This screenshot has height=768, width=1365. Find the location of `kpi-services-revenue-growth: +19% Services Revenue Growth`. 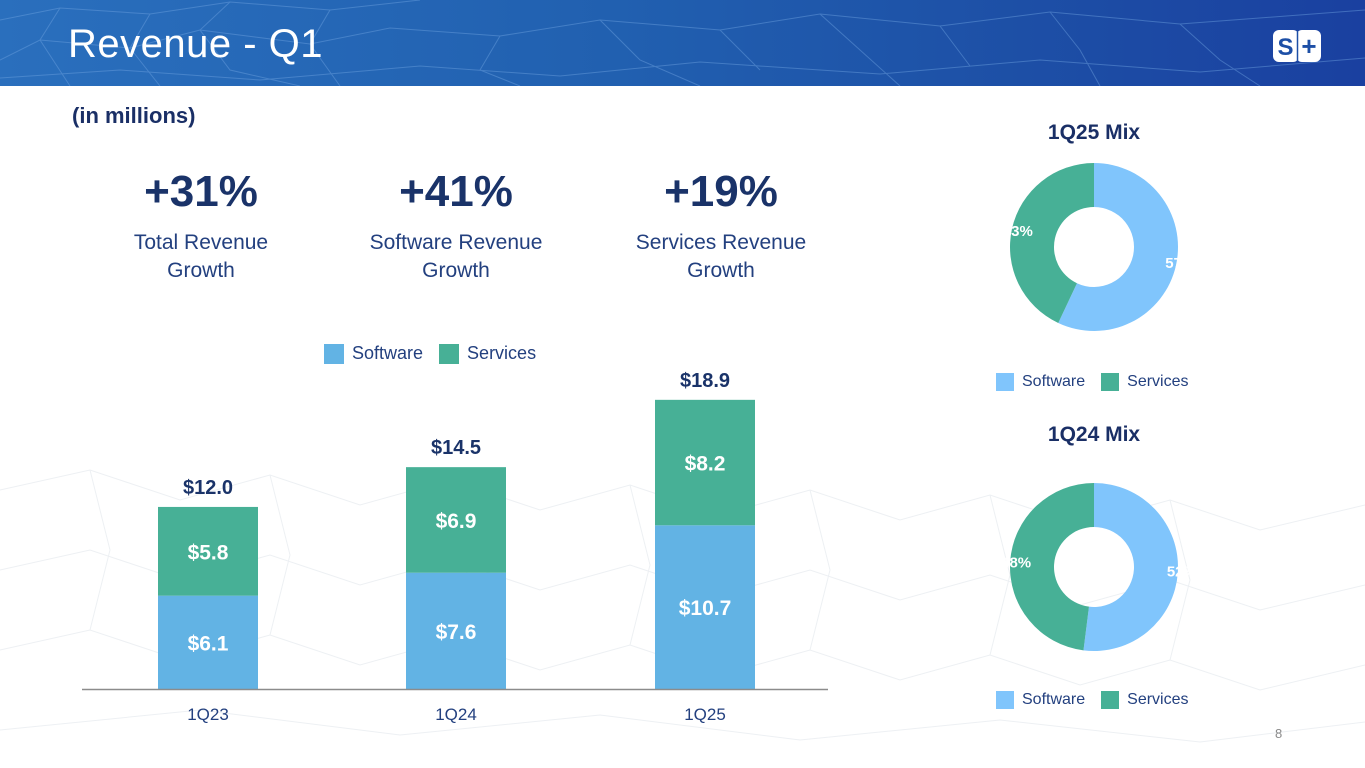

kpi-services-revenue-growth: +19% Services Revenue Growth is located at coordinates (721, 226).